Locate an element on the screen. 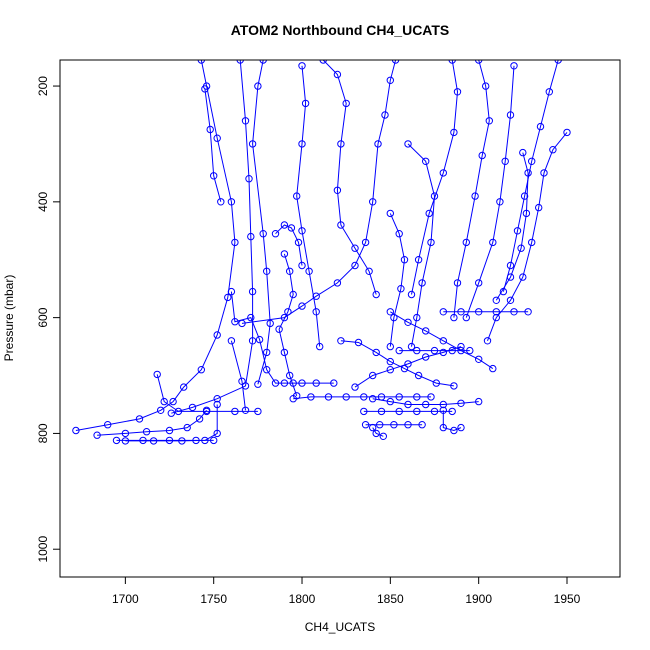 The width and height of the screenshot is (650, 650). x-tick-label: 1850 is located at coordinates (390, 599).